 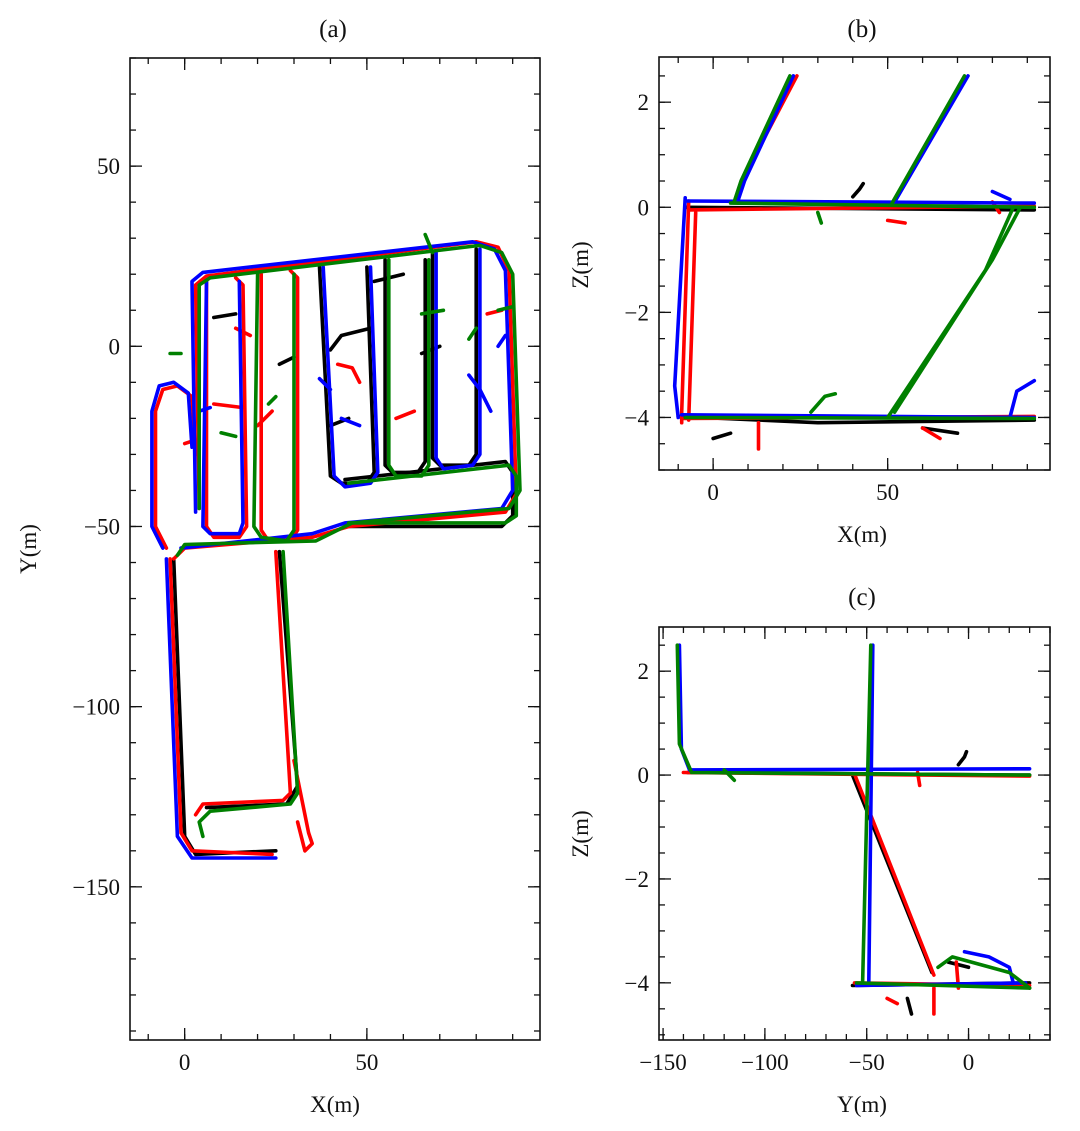 I want to click on panel-b-xlabel: X(m), so click(x=862, y=534).